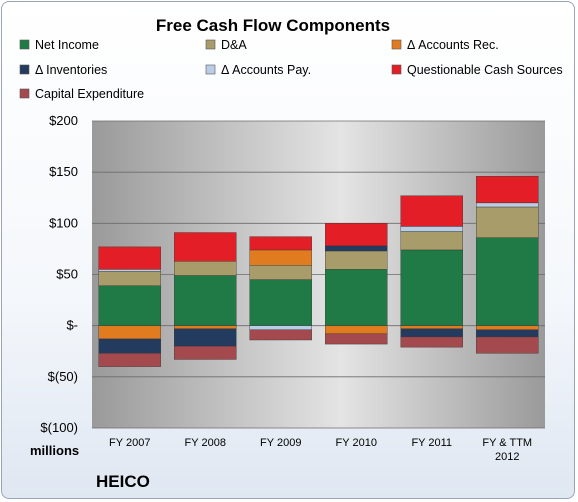  I want to click on legend-label: Δ Accounts Rec., so click(453, 45).